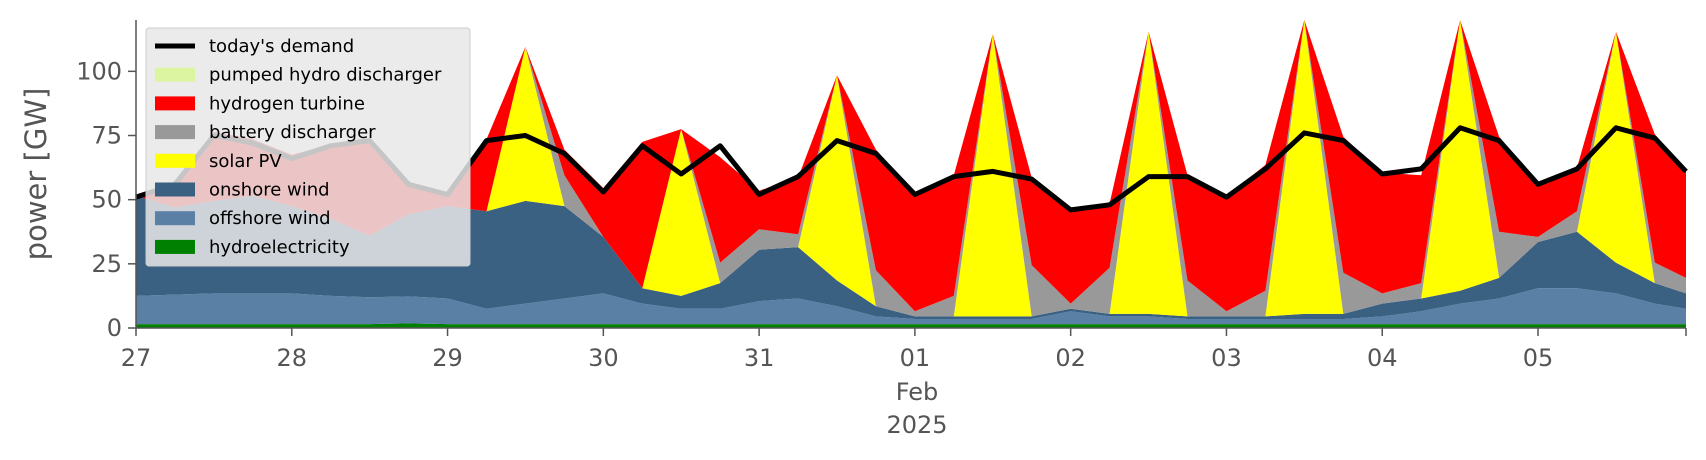 The height and width of the screenshot is (460, 1706). Describe the element at coordinates (281, 46) in the screenshot. I see `legend-label-today-s-demand: today's demand` at that location.